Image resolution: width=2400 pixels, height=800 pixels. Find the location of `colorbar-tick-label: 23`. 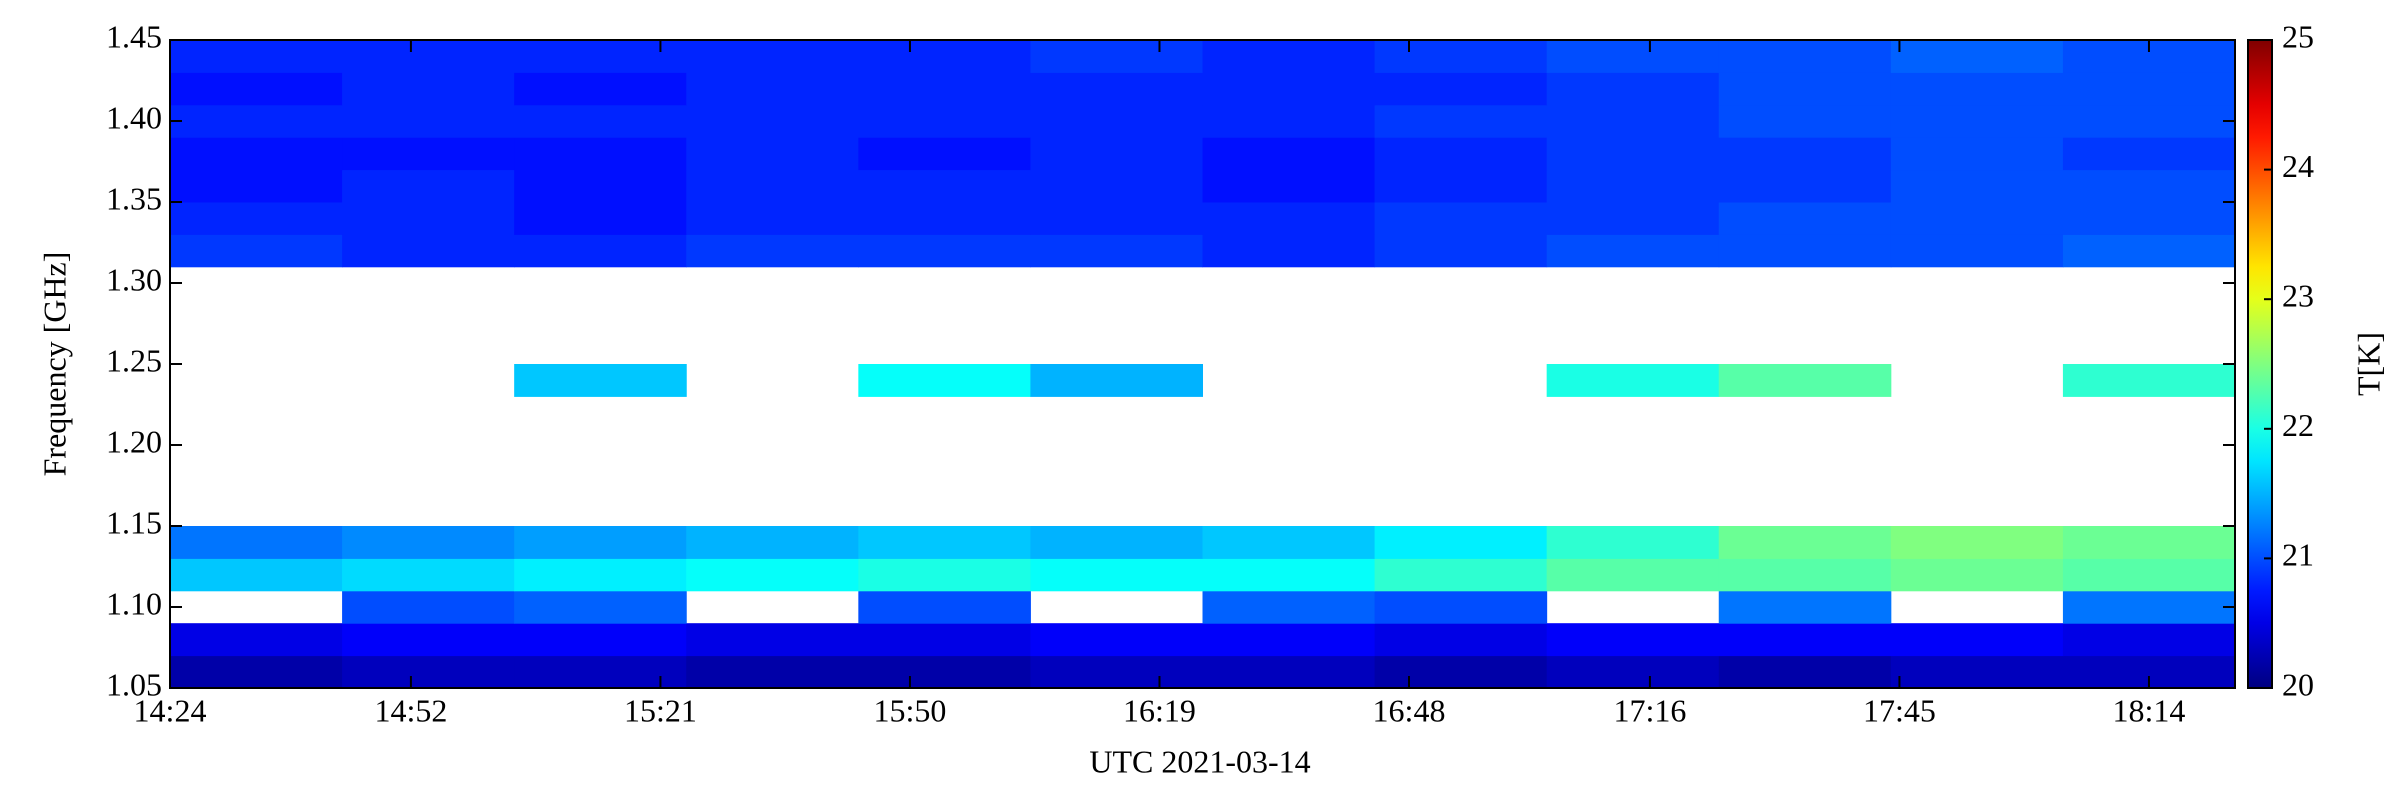

colorbar-tick-label: 23 is located at coordinates (2298, 296).